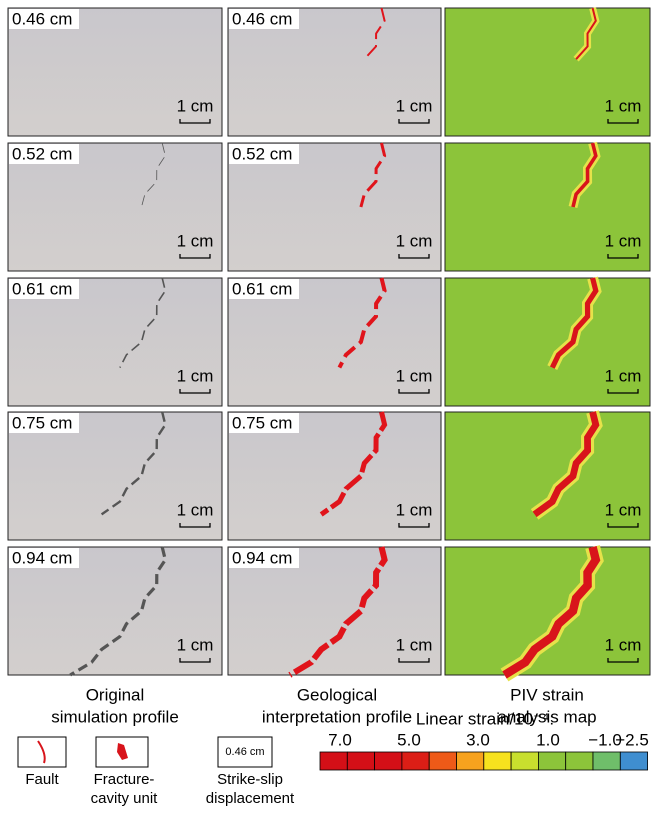 This screenshot has width=658, height=814. What do you see at coordinates (548, 739) in the screenshot?
I see `colorbar-tick-label: 1.0` at bounding box center [548, 739].